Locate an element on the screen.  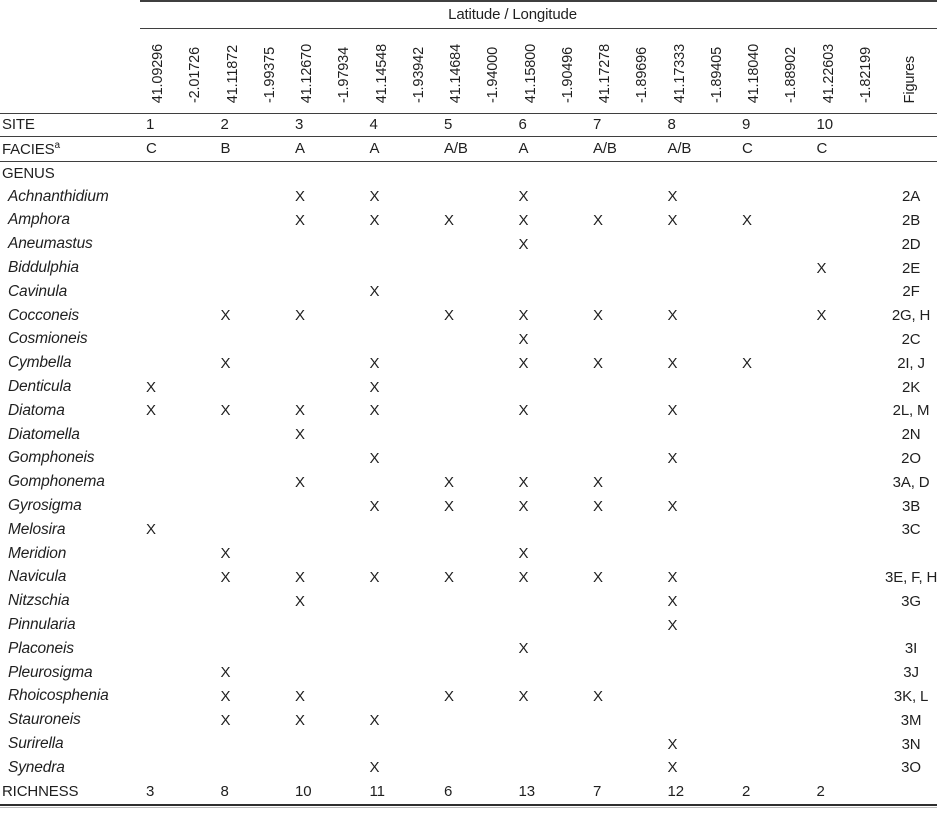
genus-row: Gomphonema X X X X 3A, D is located at coordinates (468, 482).